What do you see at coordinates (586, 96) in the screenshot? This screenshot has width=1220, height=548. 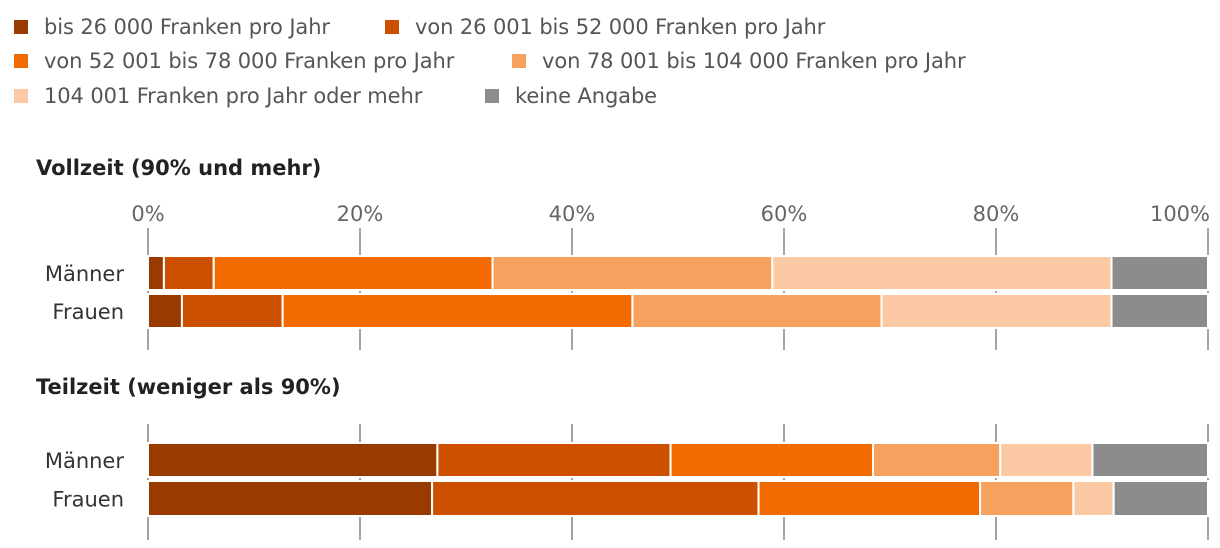 I see `legend-label-6: keine Angabe` at bounding box center [586, 96].